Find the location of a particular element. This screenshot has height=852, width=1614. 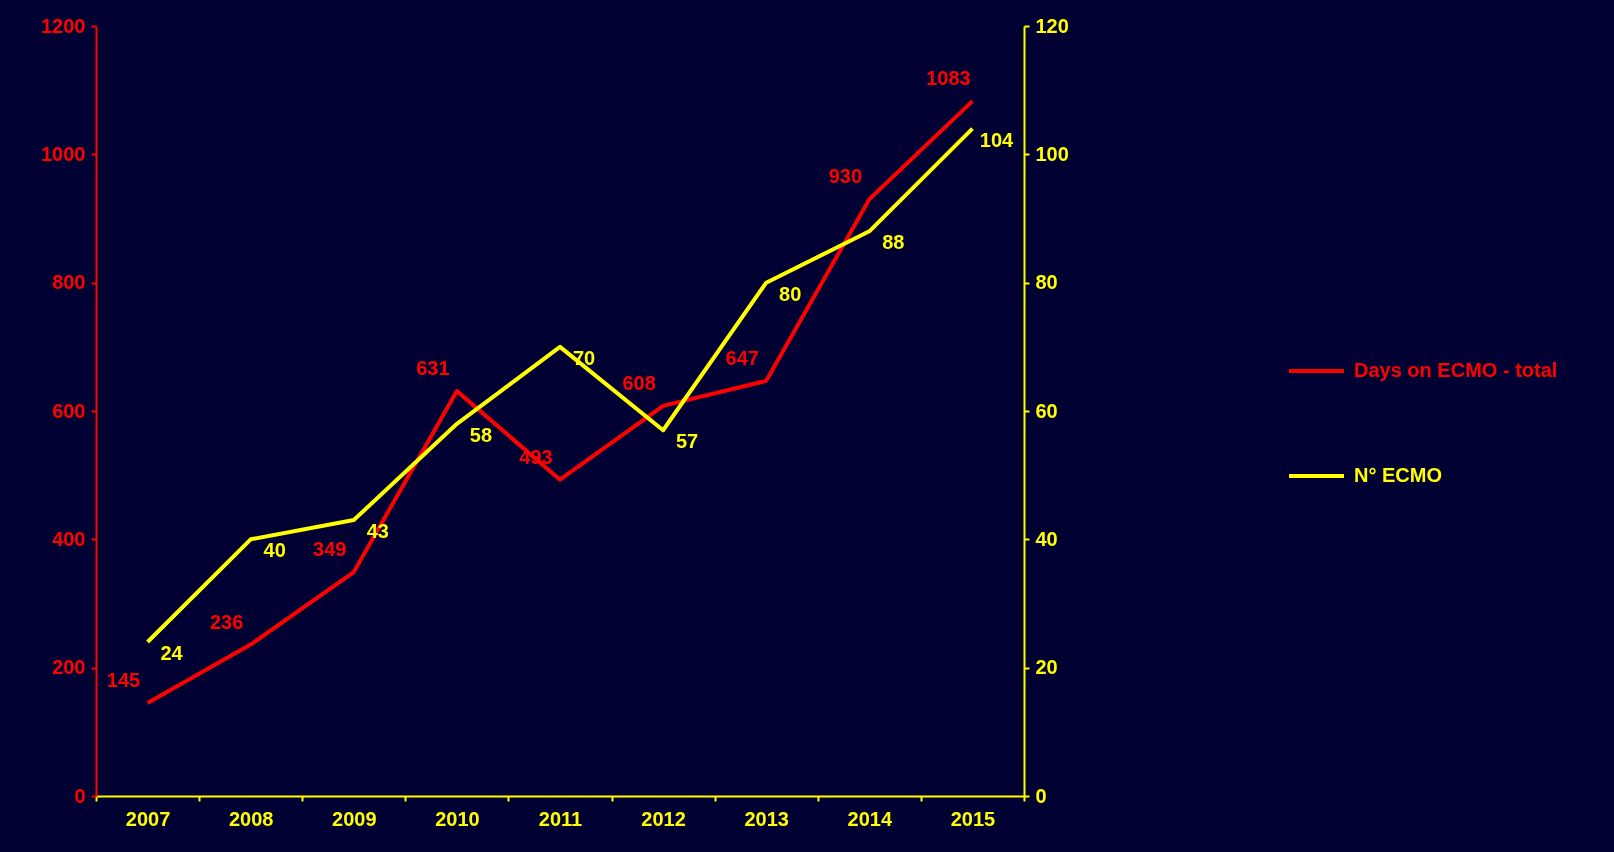

y-tick-label: 1000 is located at coordinates (63, 153).